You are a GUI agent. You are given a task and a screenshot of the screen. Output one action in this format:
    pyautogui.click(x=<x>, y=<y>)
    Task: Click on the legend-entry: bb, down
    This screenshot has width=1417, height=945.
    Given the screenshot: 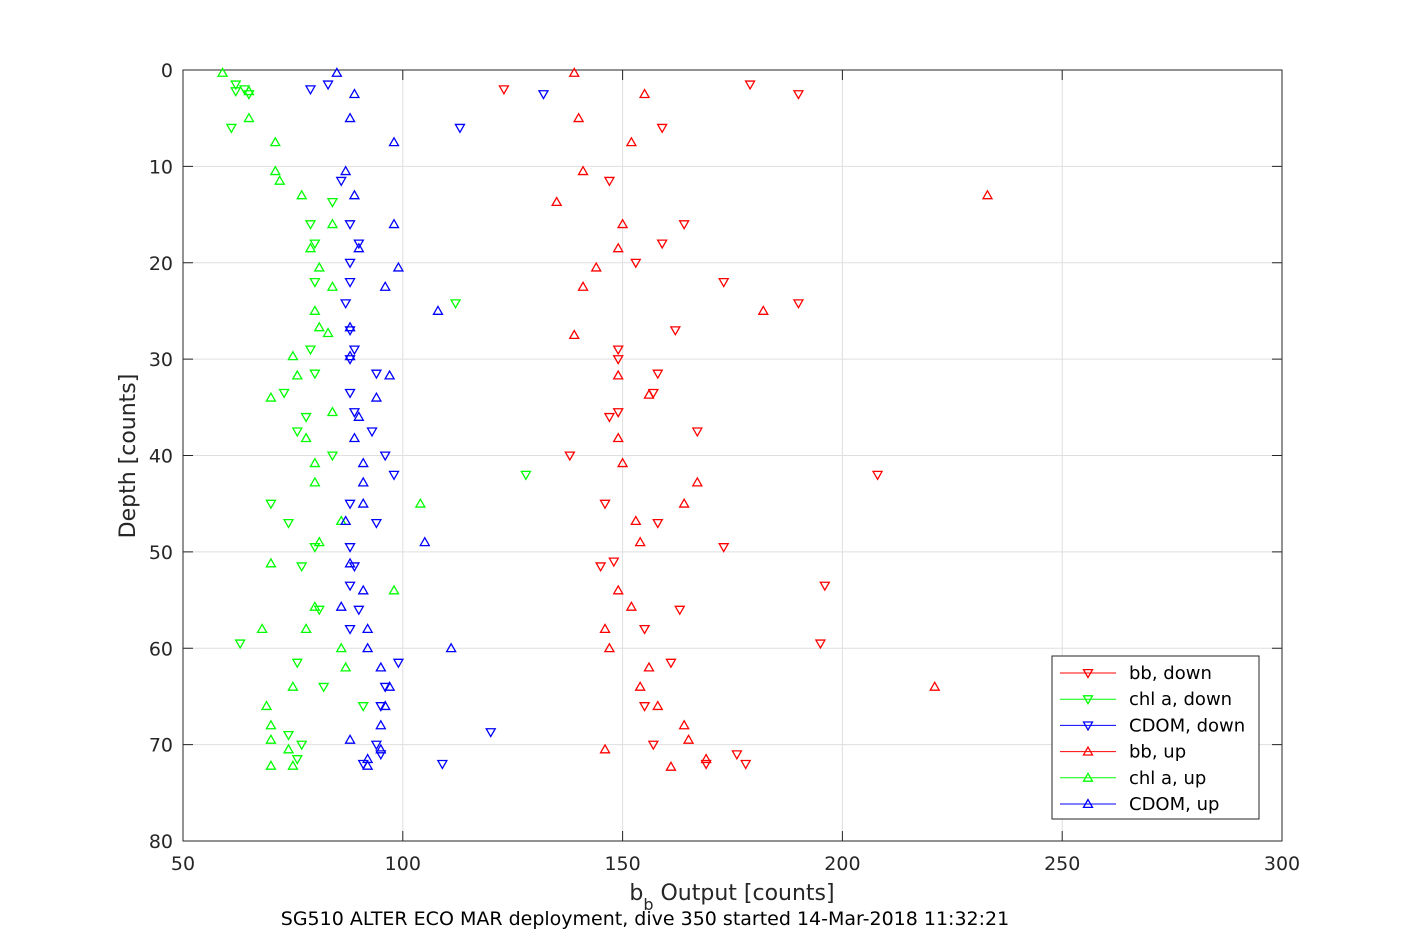 What is the action you would take?
    pyautogui.click(x=1170, y=673)
    